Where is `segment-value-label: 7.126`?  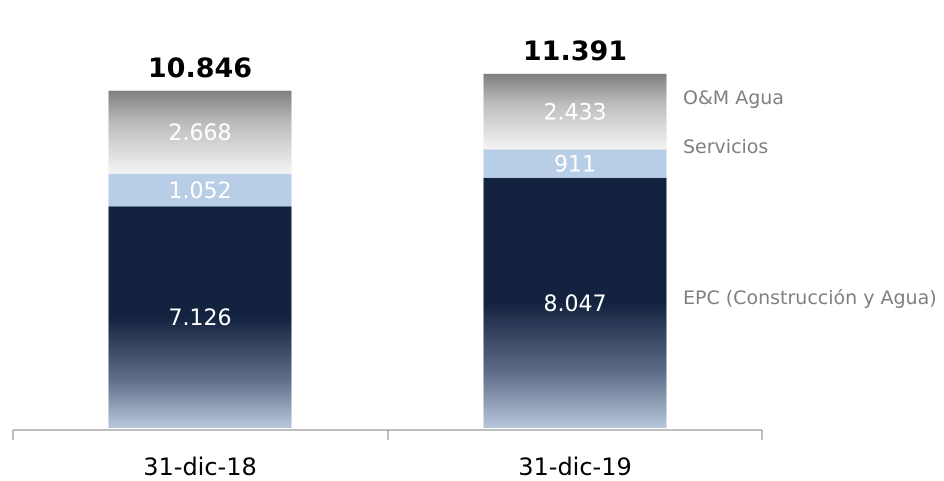
segment-value-label: 7.126 is located at coordinates (200, 318).